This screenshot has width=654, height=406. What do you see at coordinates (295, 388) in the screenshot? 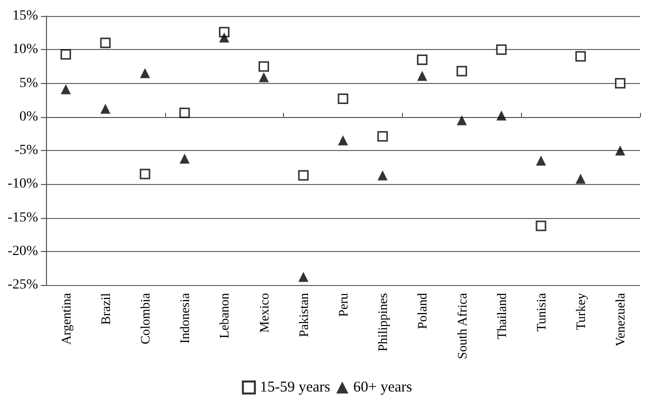
I see `legend-label: 15-59 years` at bounding box center [295, 388].